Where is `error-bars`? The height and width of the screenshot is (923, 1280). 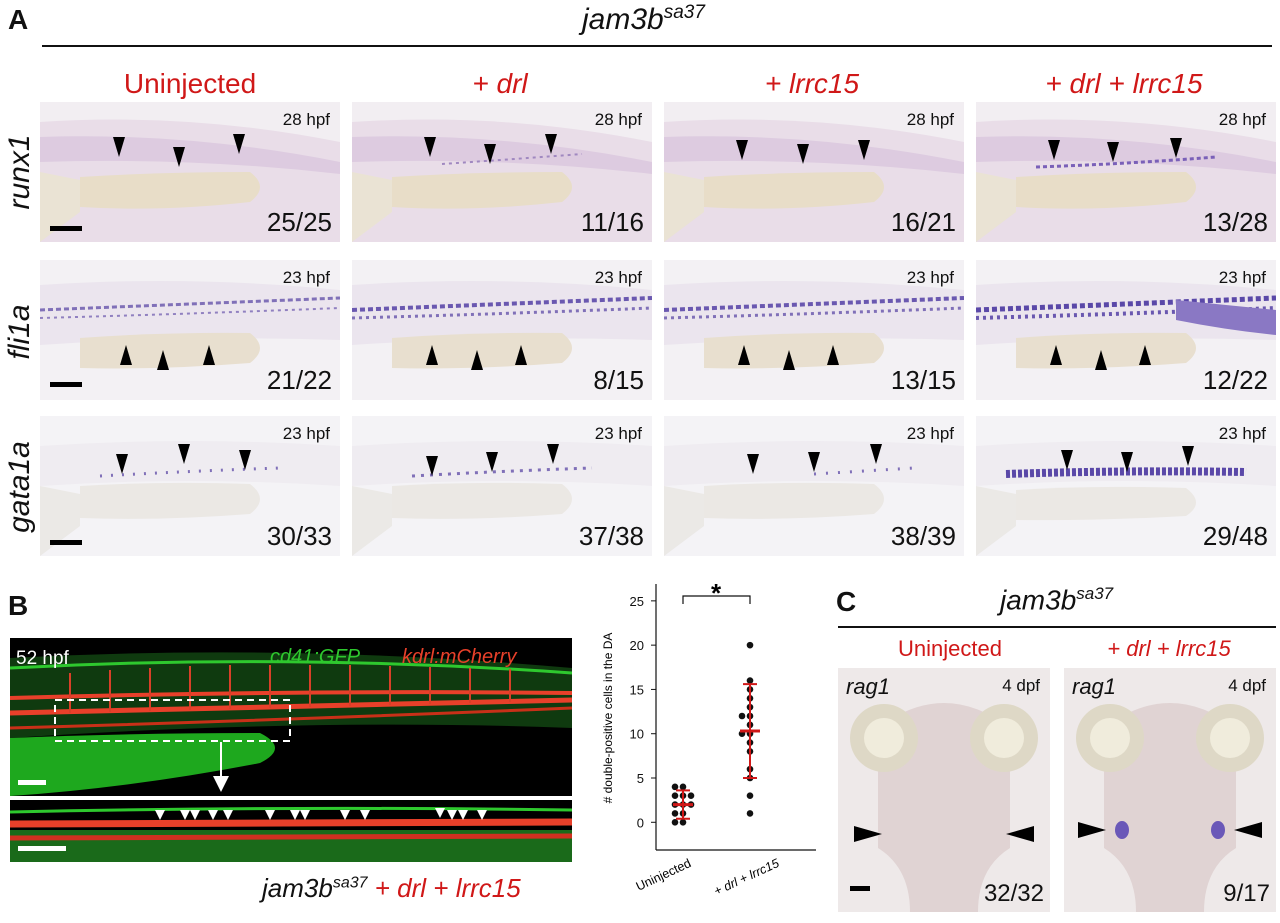
error-bars is located at coordinates (716, 751).